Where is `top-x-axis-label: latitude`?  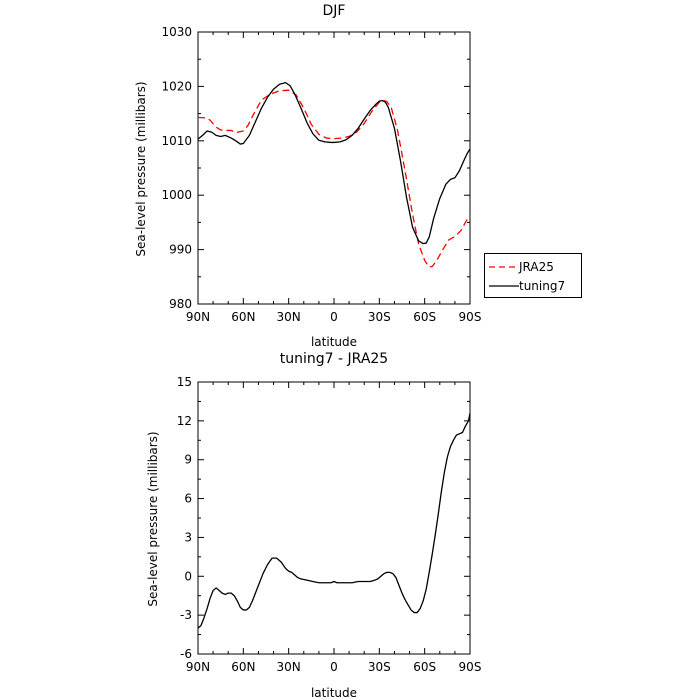
top-x-axis-label: latitude is located at coordinates (334, 342).